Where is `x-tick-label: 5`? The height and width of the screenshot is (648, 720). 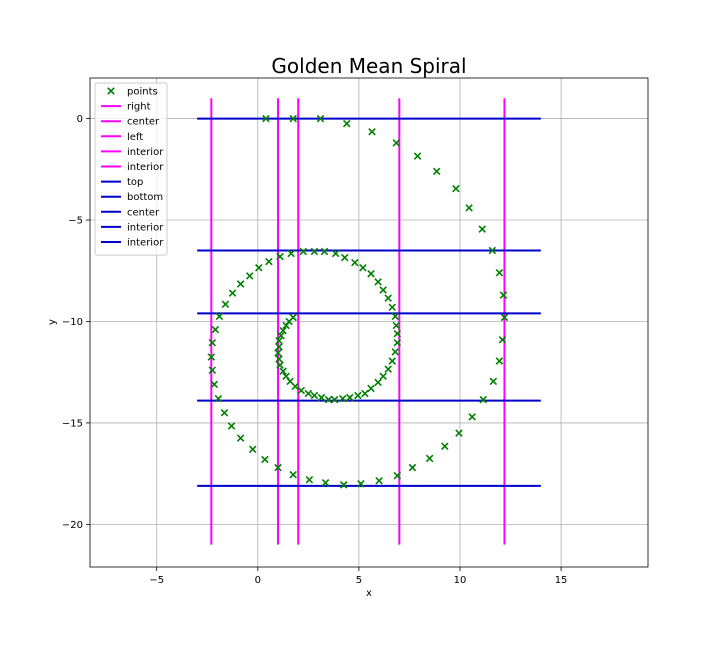
x-tick-label: 5 is located at coordinates (359, 580).